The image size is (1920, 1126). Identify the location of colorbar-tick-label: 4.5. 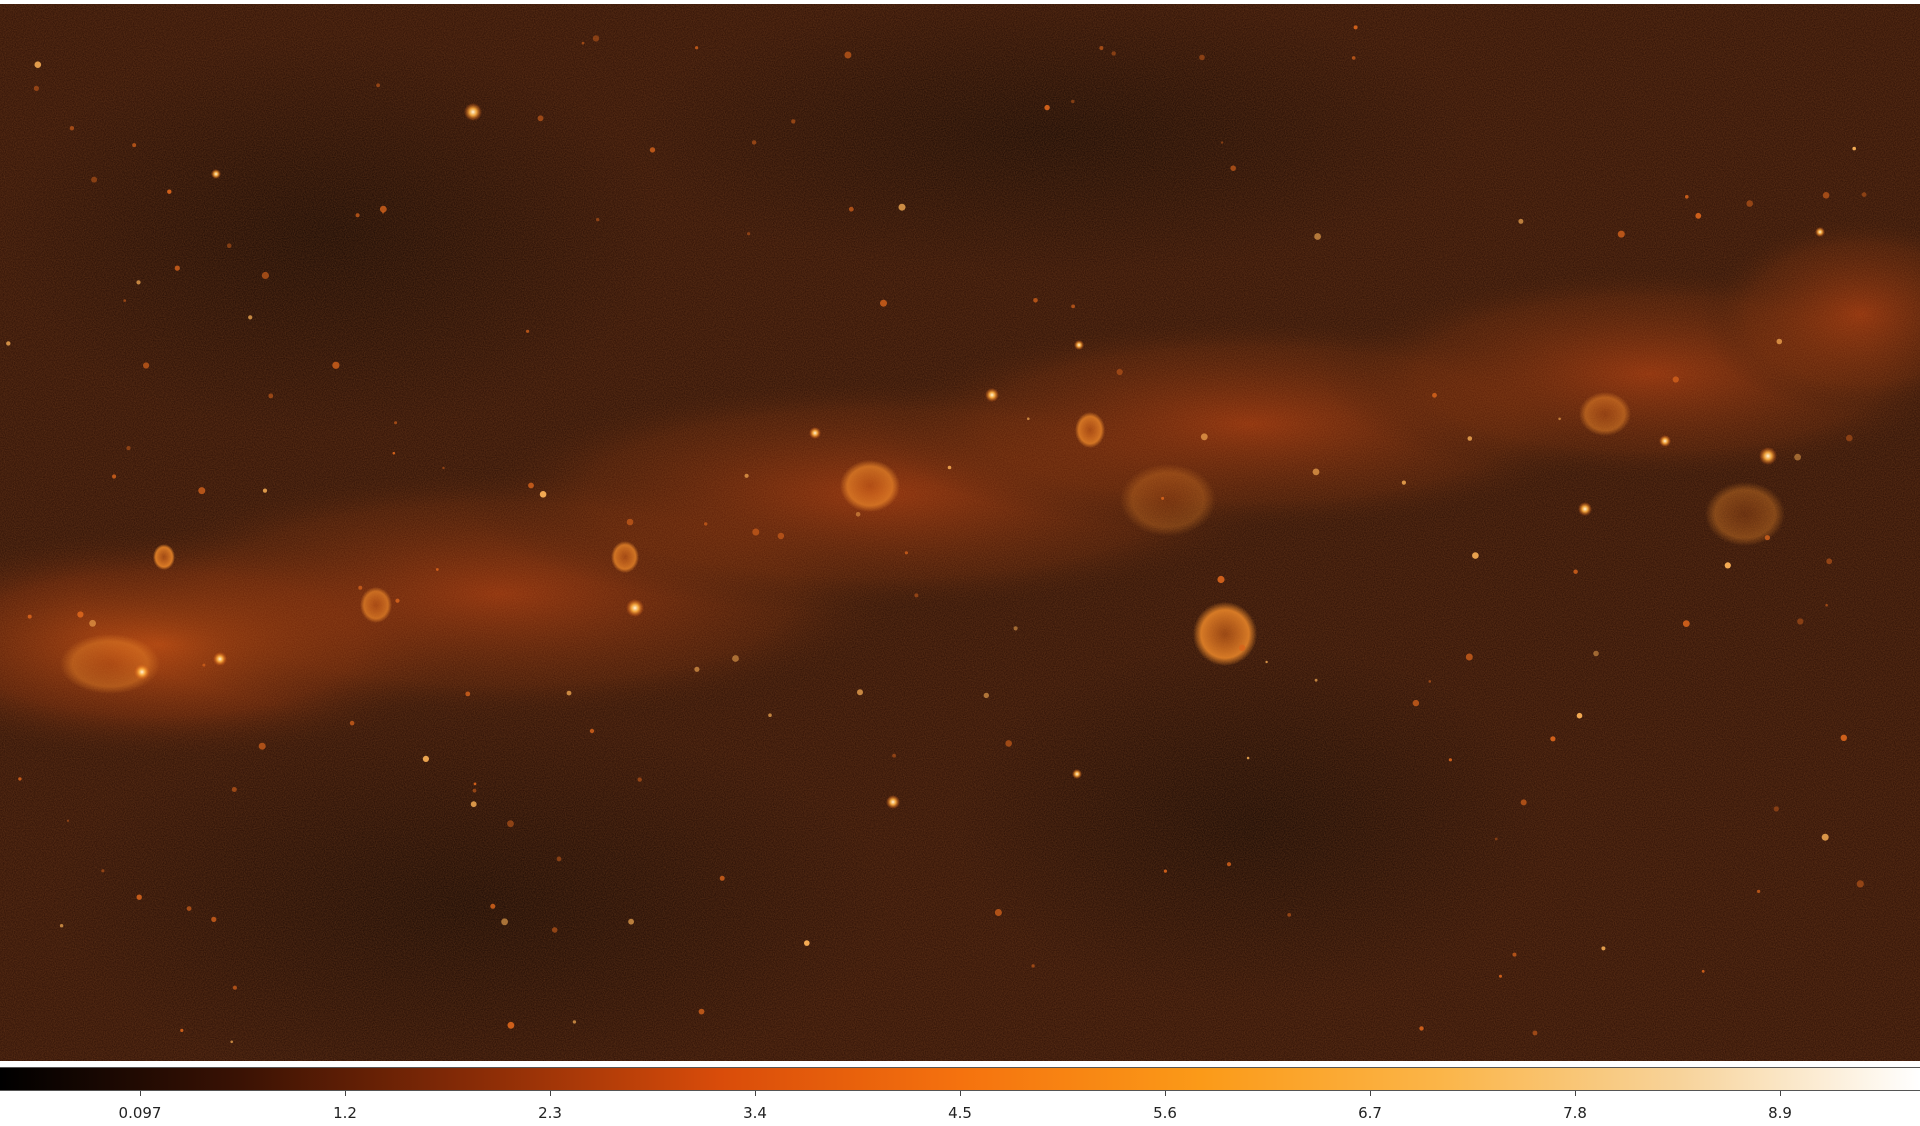
(960, 1113).